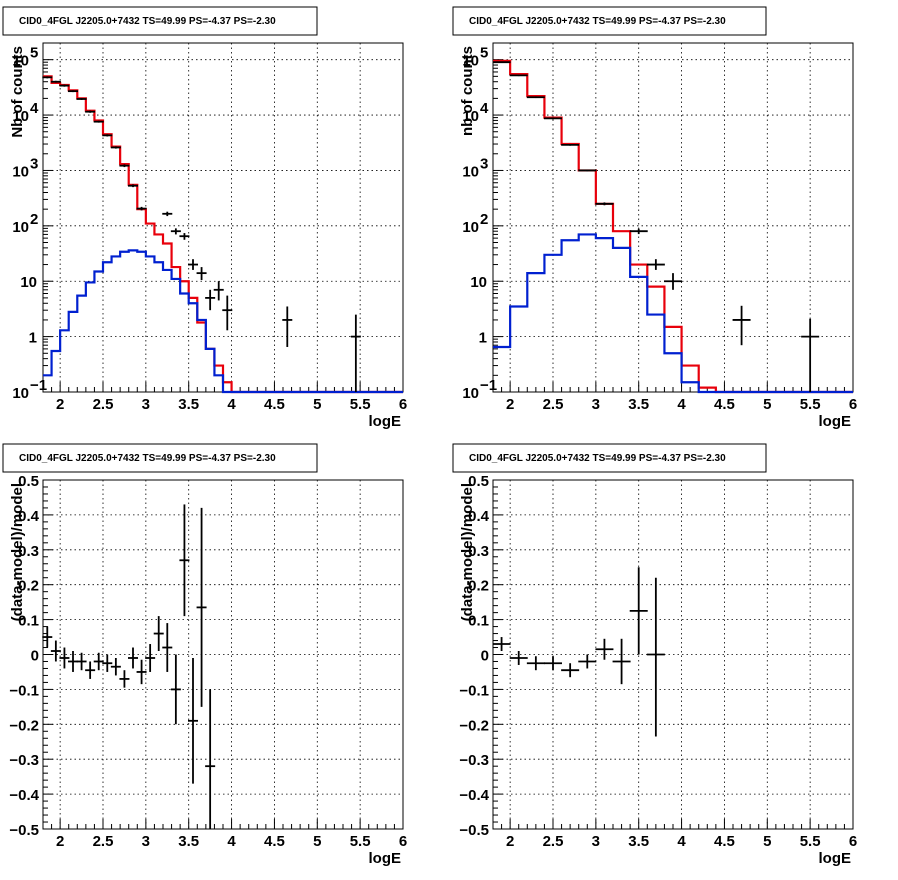 The width and height of the screenshot is (898, 880). What do you see at coordinates (673, 387) in the screenshot?
I see `x-ticks` at bounding box center [673, 387].